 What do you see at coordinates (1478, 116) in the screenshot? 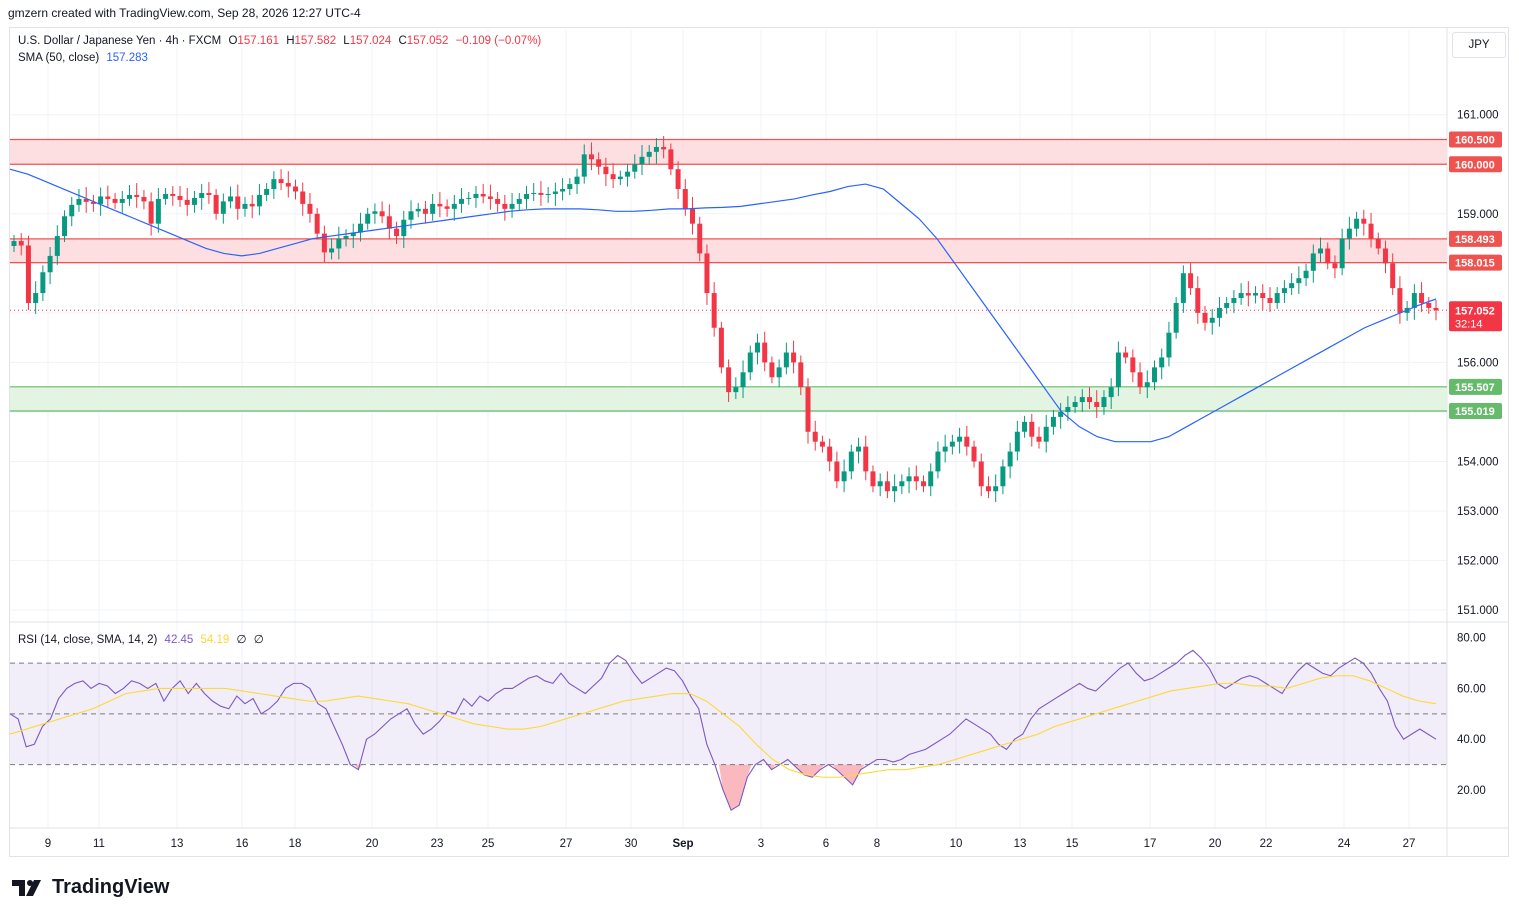
I see `price-tick-label: 161.000` at bounding box center [1478, 116].